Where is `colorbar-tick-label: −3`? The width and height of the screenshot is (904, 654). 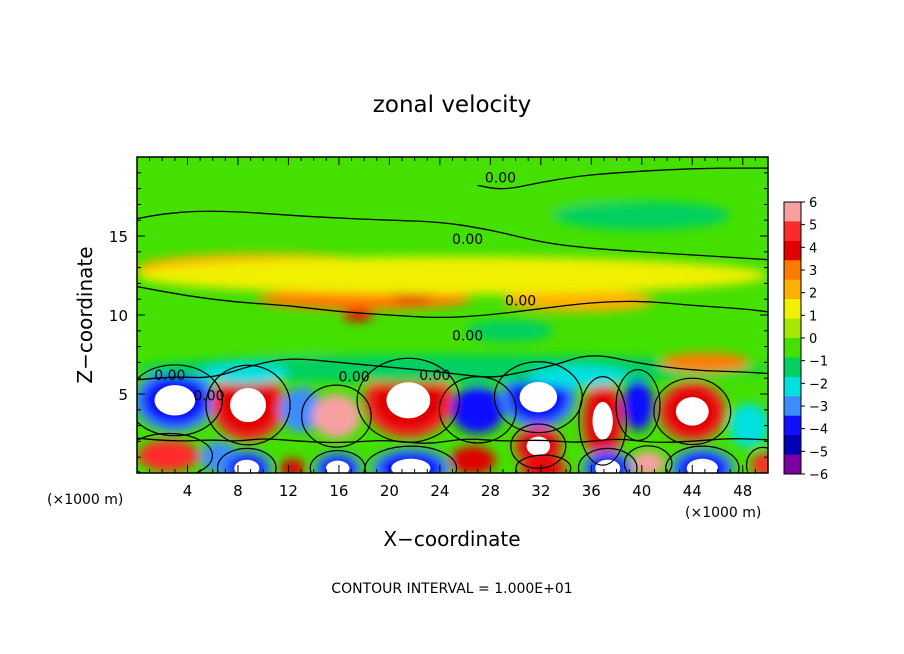
colorbar-tick-label: −3 is located at coordinates (818, 407).